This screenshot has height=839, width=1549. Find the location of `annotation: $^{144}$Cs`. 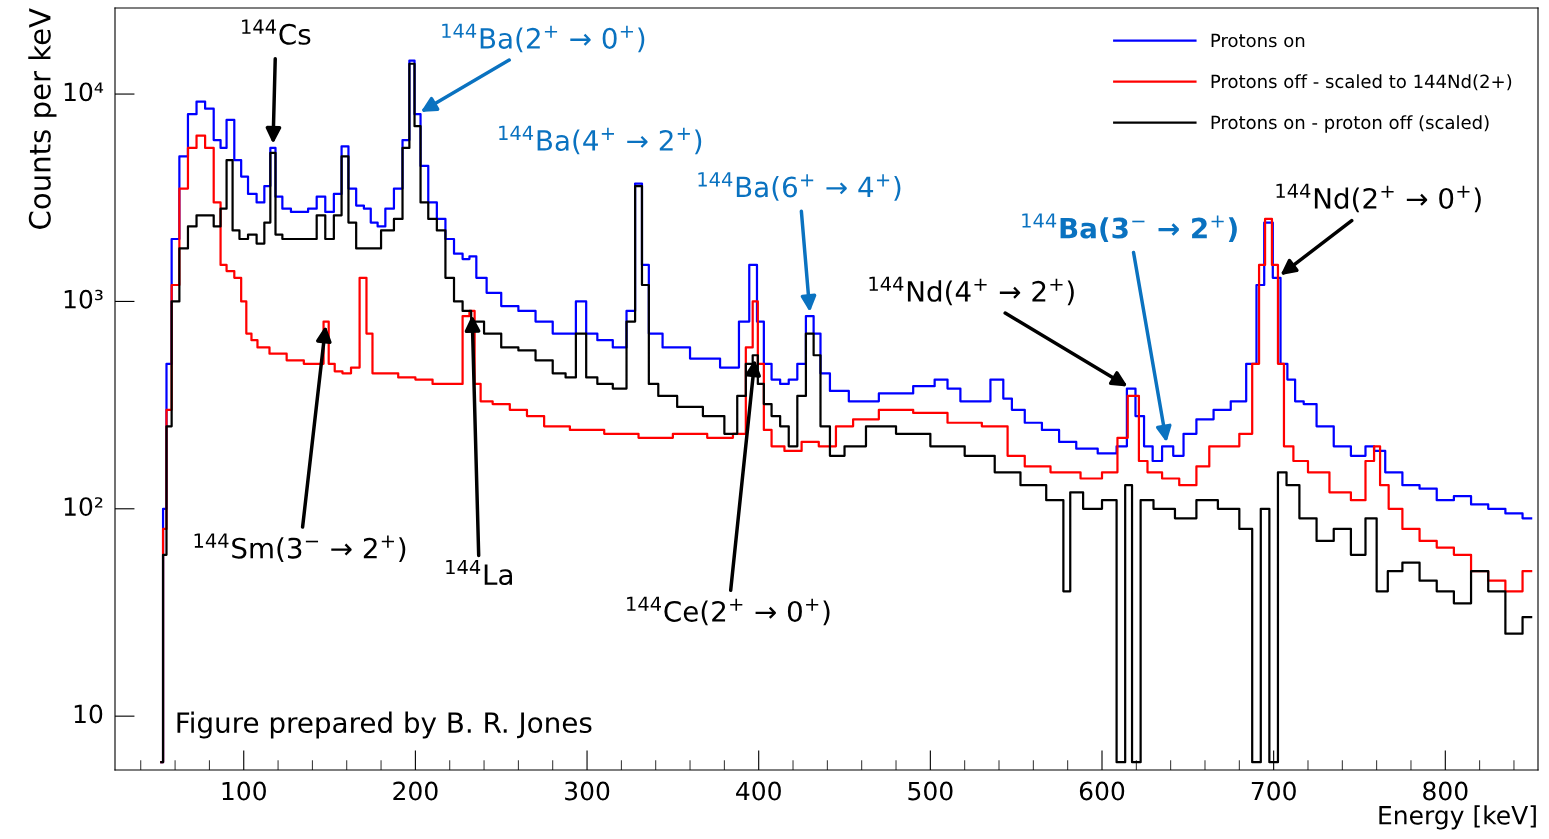

annotation: $^{144}$Cs is located at coordinates (276, 32).